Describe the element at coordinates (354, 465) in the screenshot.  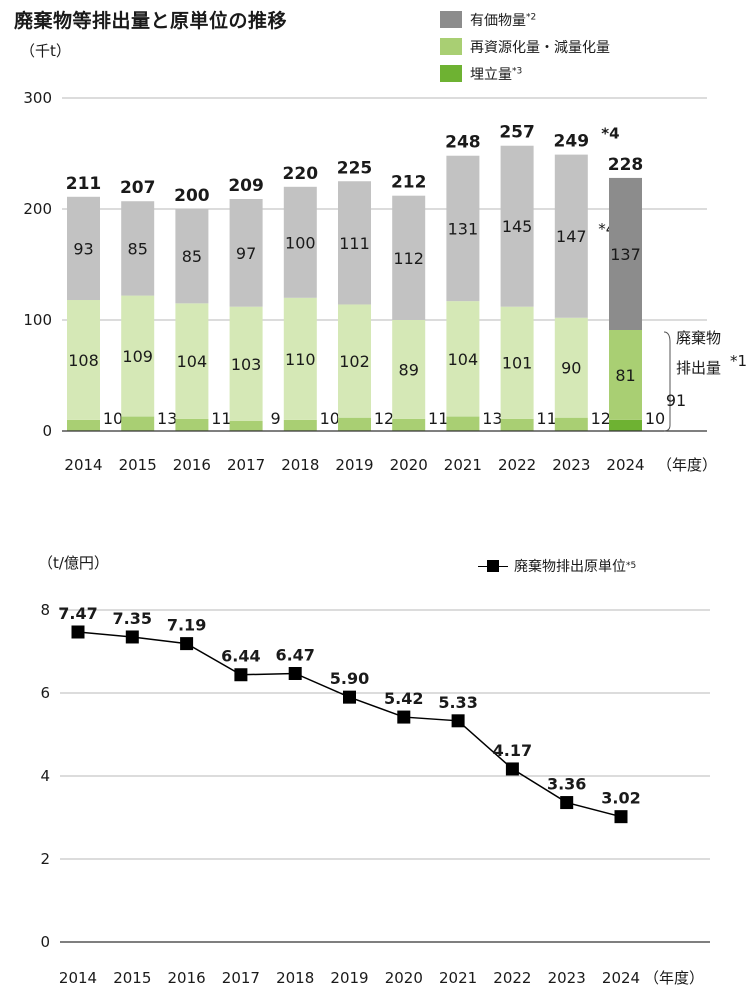
I see `bar-x-tick-label: 2019` at that location.